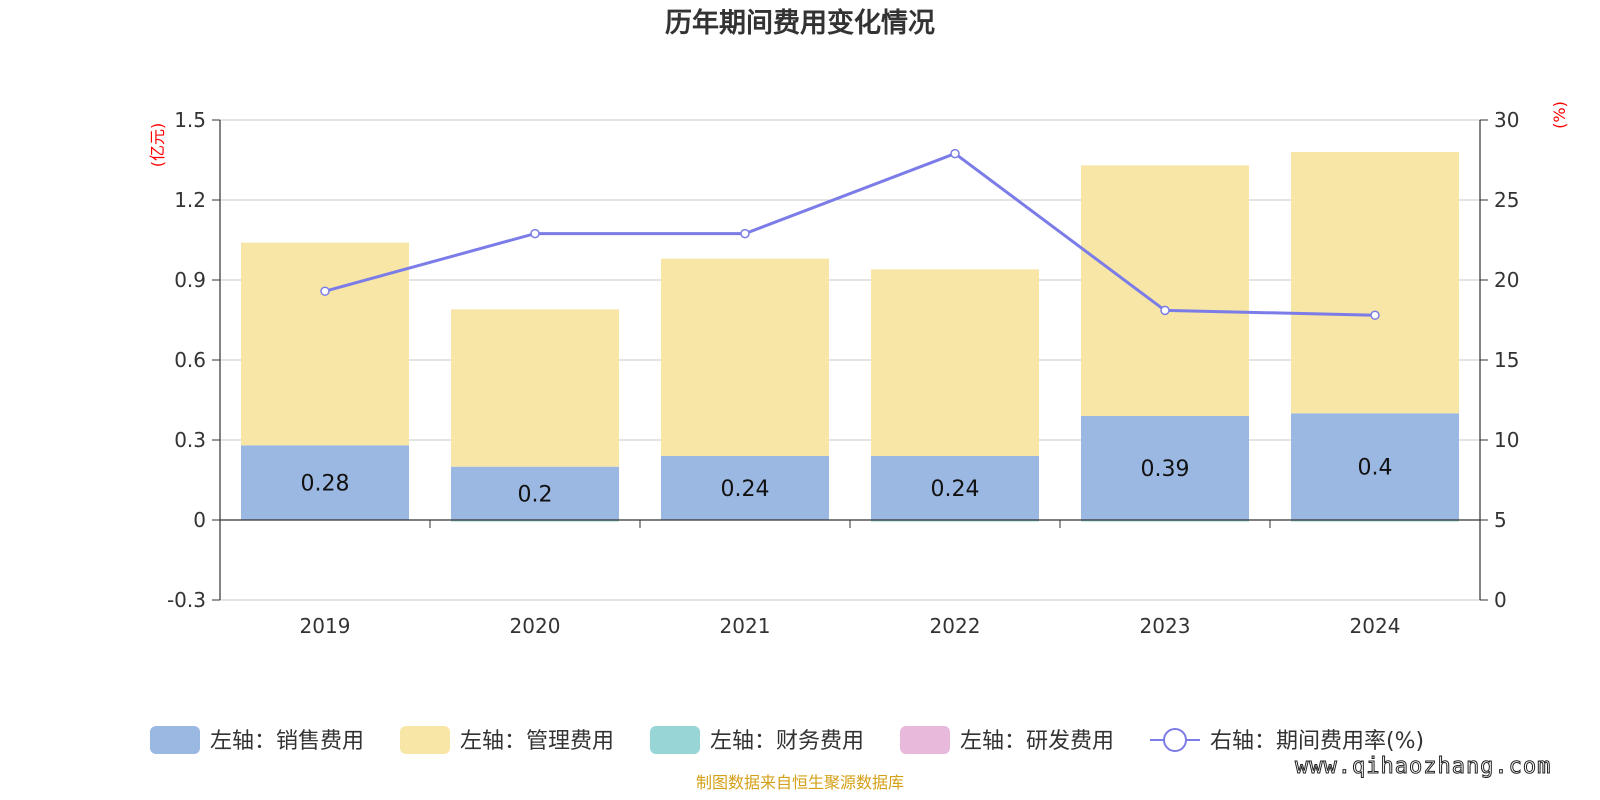  Describe the element at coordinates (745, 626) in the screenshot. I see `x-axis-tick-label: 2021` at that location.